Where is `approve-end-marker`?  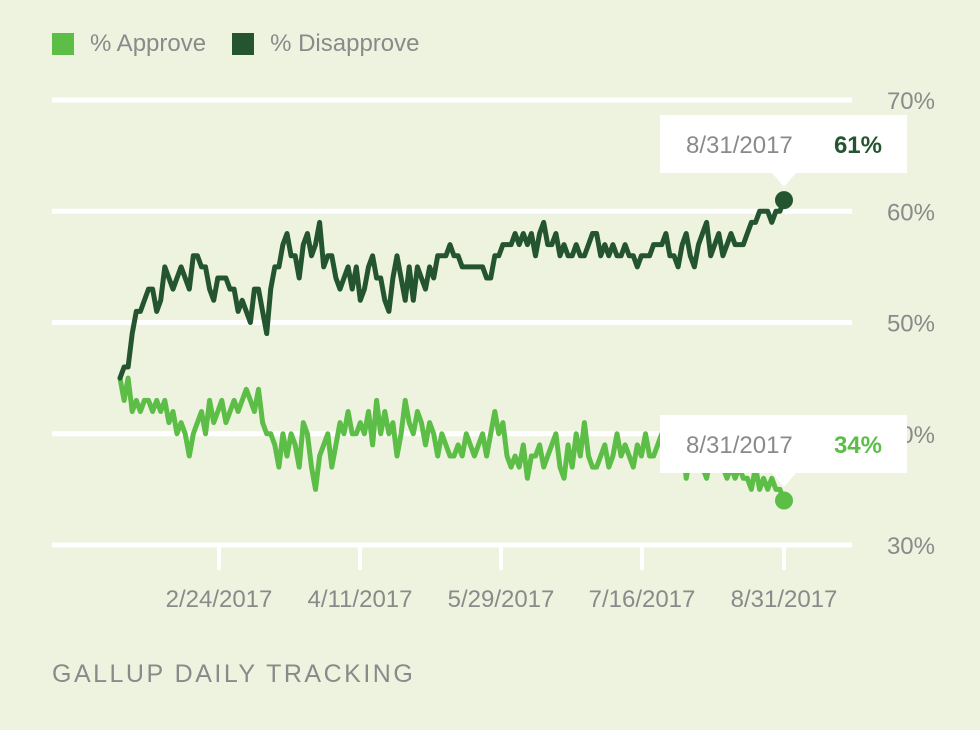 approve-end-marker is located at coordinates (784, 500).